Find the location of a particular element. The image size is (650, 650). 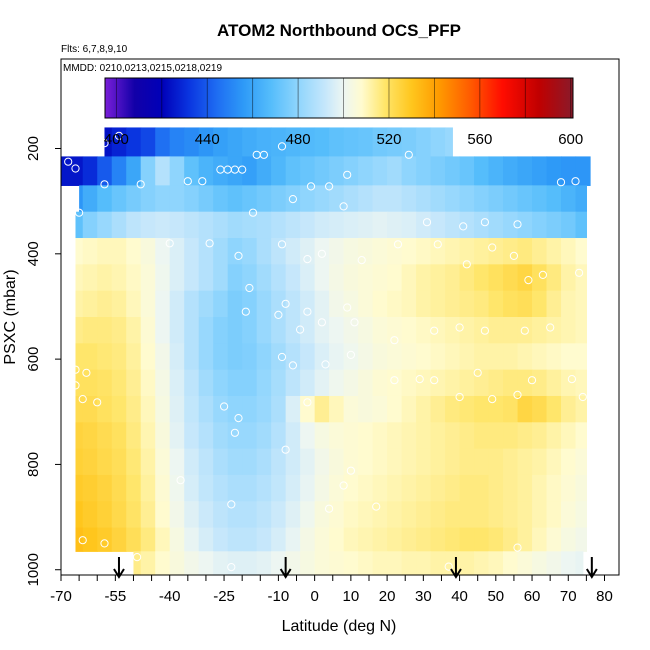

flight-arrow is located at coordinates (285, 568).